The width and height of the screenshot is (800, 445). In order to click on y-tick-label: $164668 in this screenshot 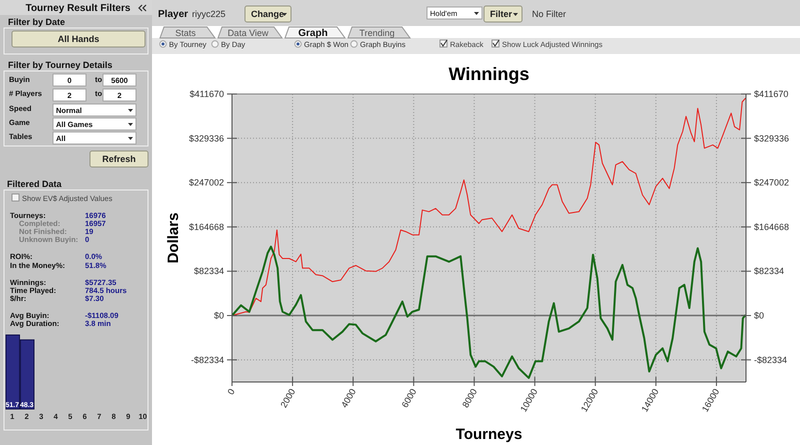, I will do `click(206, 227)`.